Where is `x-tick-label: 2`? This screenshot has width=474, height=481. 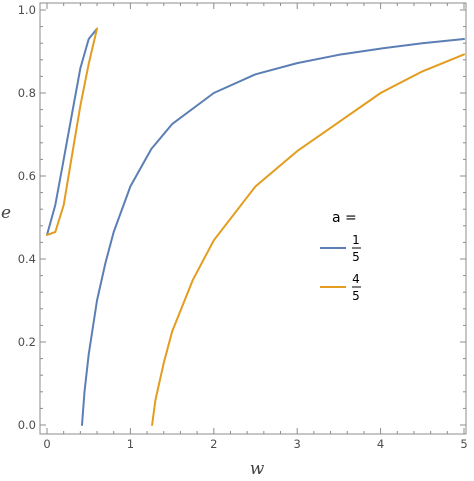
x-tick-label: 2 is located at coordinates (213, 444).